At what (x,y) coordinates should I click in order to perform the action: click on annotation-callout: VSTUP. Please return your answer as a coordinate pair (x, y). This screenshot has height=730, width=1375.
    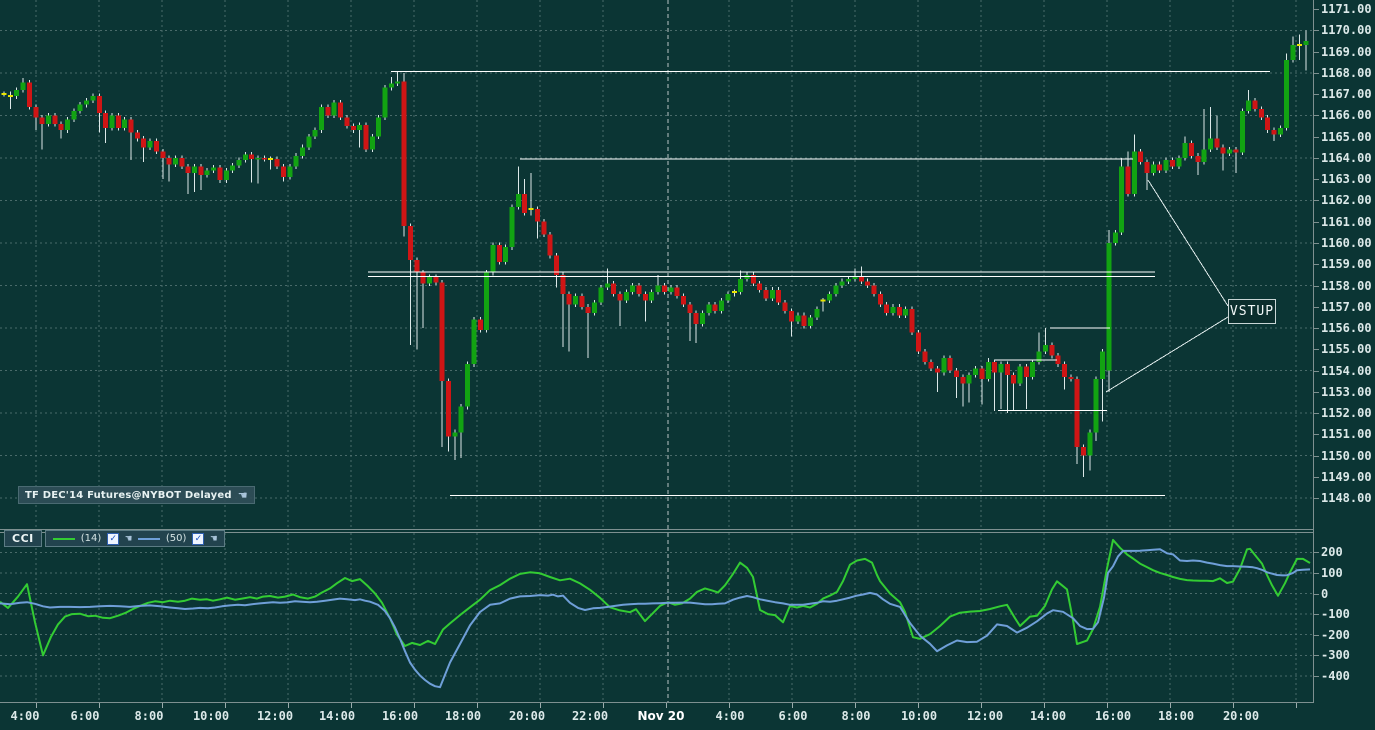
    Looking at the image, I should click on (1252, 311).